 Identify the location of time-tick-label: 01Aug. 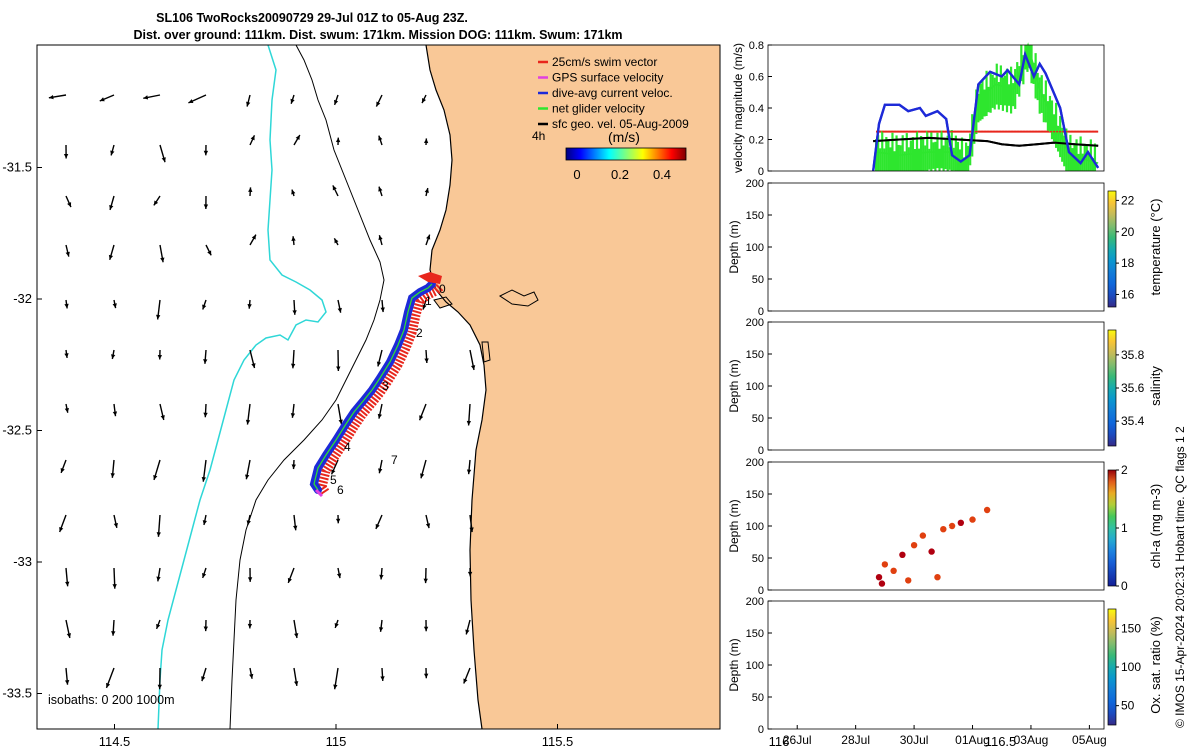
(972, 740).